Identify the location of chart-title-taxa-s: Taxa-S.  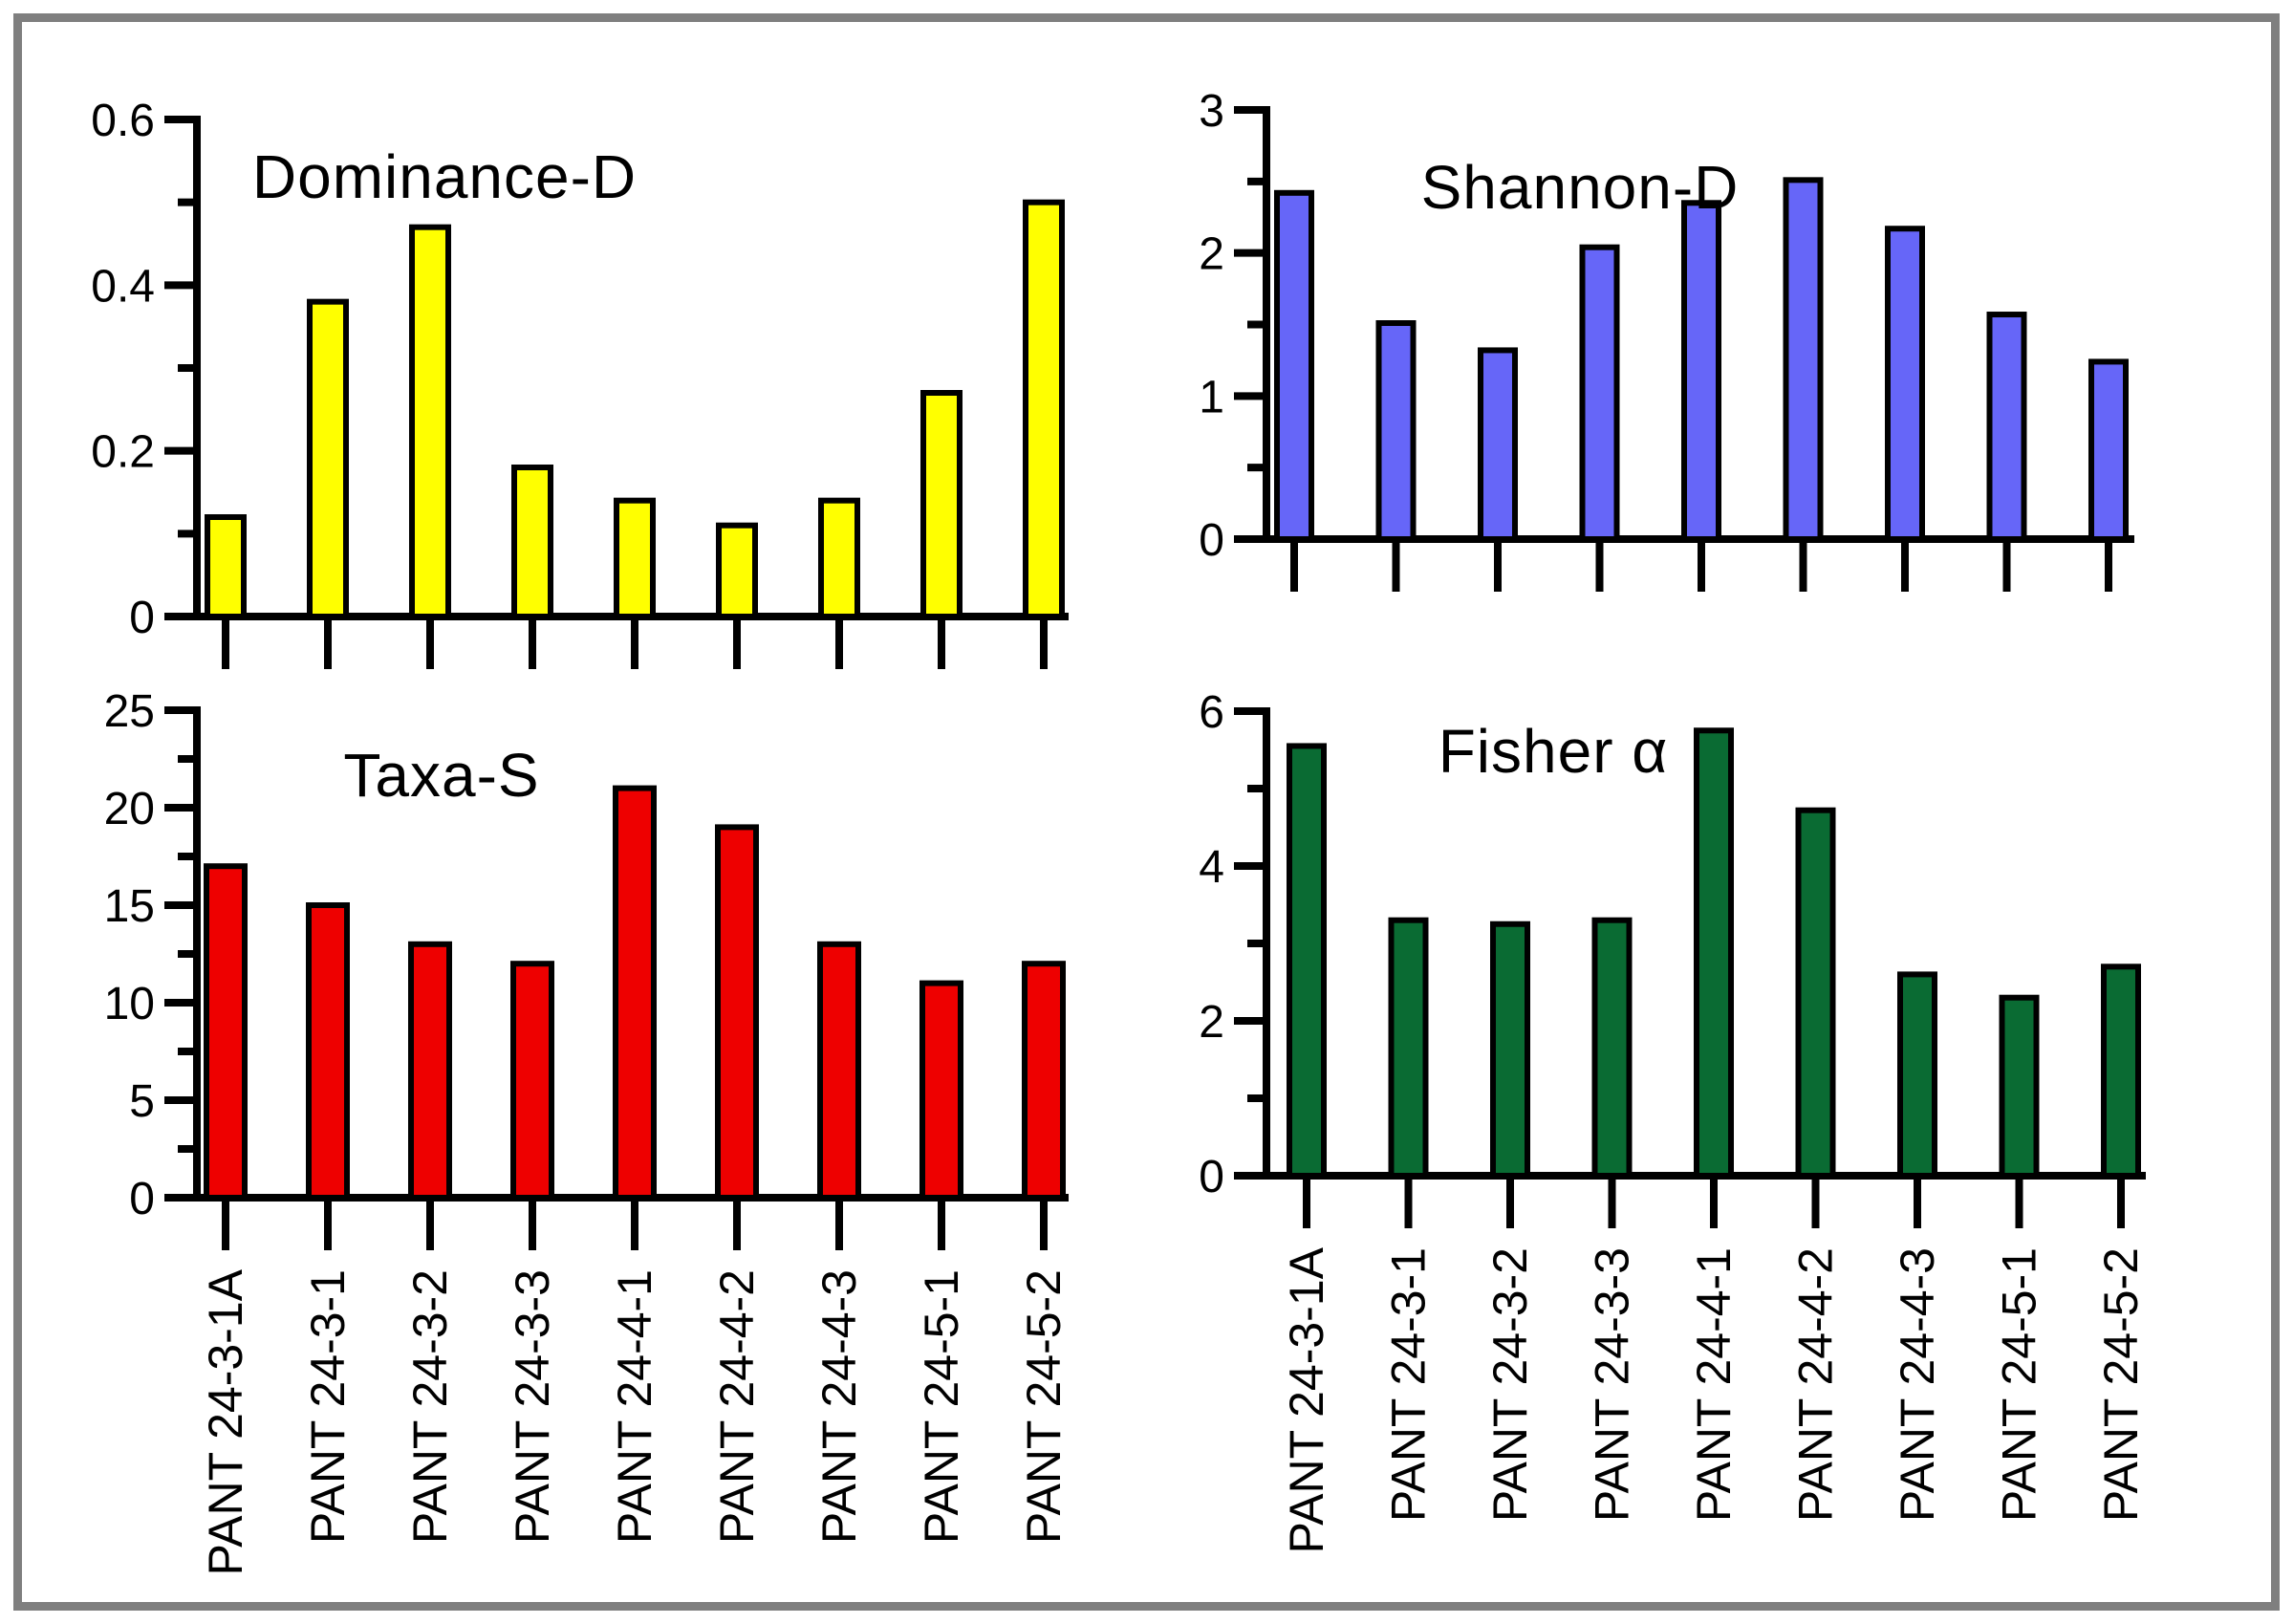
(441, 776).